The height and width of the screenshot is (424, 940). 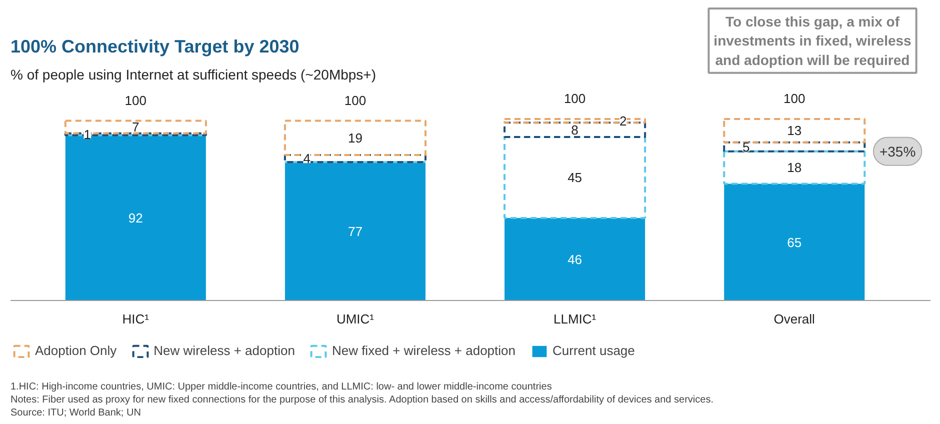 What do you see at coordinates (424, 350) in the screenshot?
I see `legend-label: New fixed + wireless + adoption` at bounding box center [424, 350].